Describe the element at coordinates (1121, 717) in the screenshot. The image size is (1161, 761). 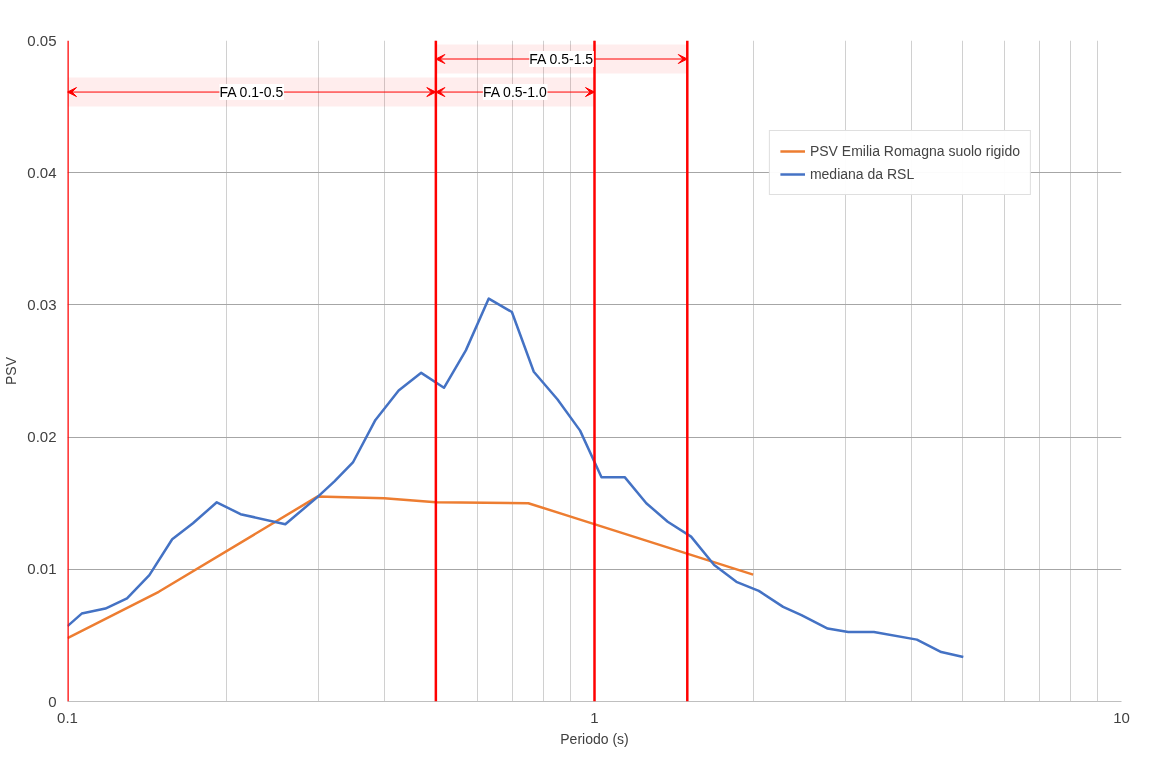
I see `x-tick-label: 10` at that location.